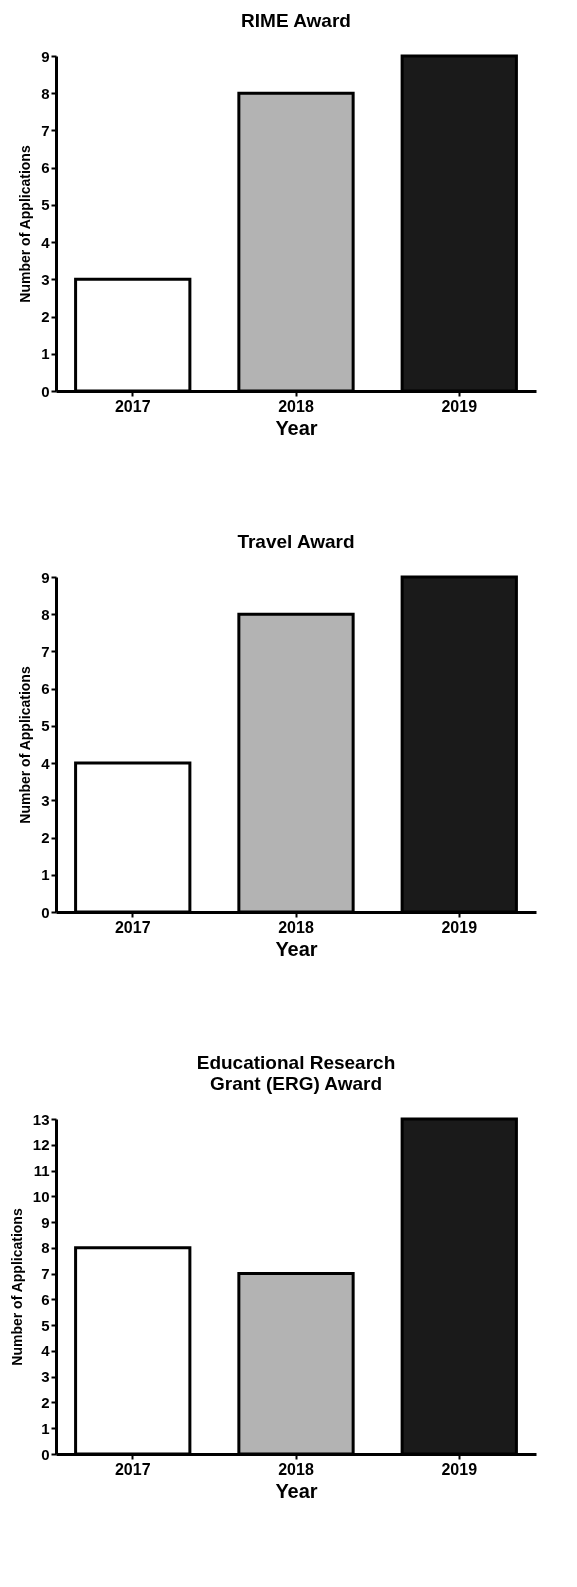  I want to click on y-tick-label: 12, so click(41, 1145).